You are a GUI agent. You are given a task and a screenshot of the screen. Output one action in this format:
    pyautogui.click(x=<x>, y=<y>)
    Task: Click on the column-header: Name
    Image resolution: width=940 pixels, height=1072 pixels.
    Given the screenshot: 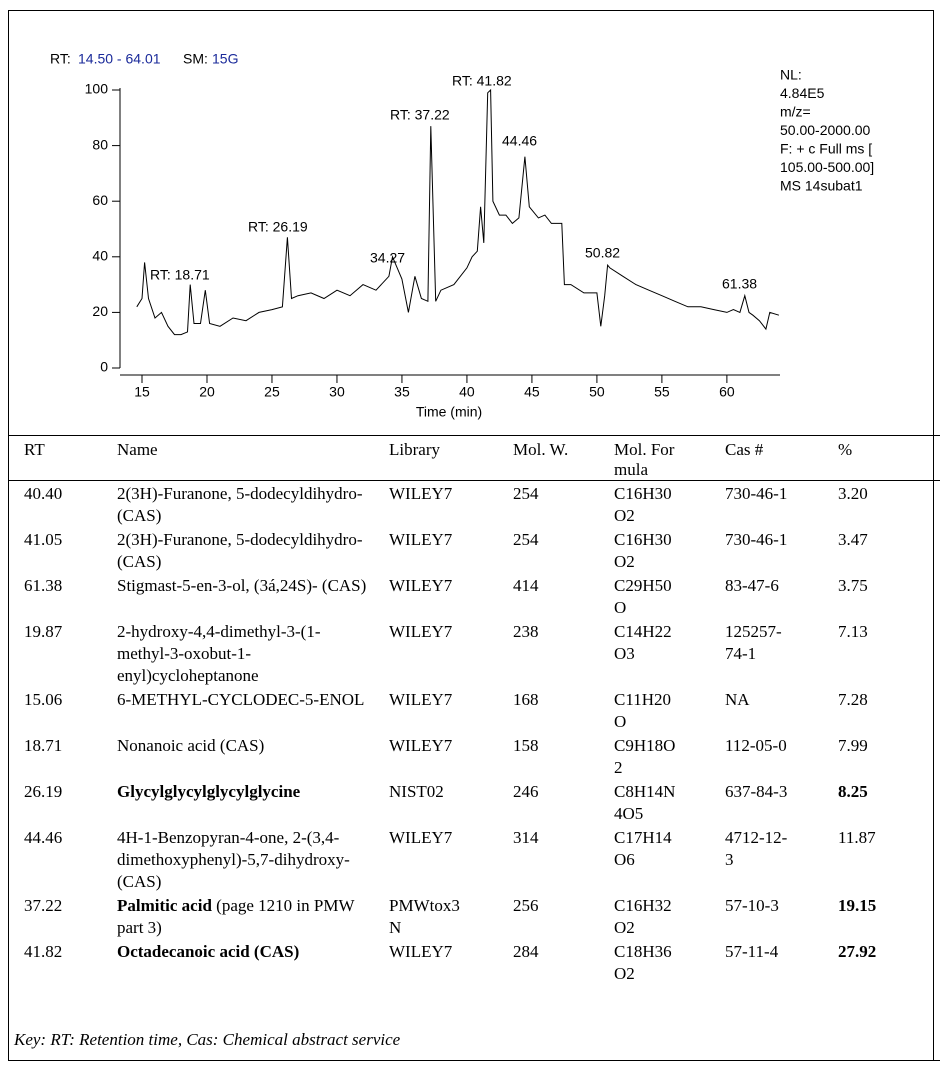 What is the action you would take?
    pyautogui.click(x=237, y=458)
    